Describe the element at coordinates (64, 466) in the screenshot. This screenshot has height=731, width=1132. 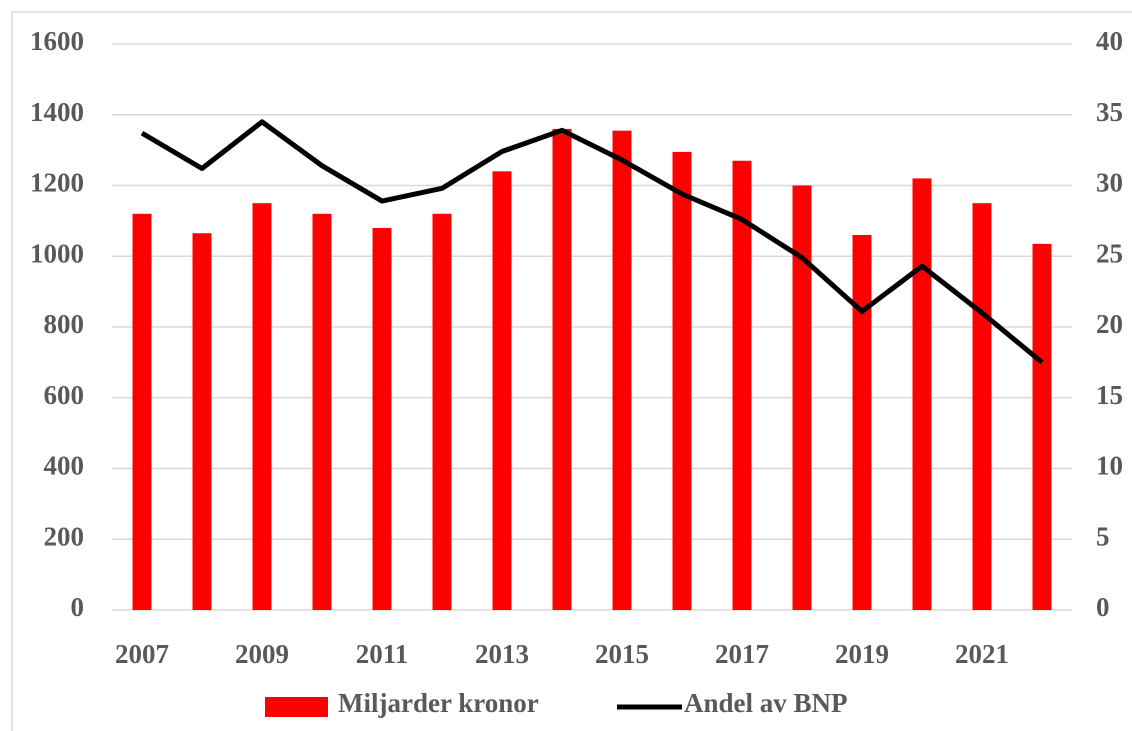
I see `y-tick-label: 400` at that location.